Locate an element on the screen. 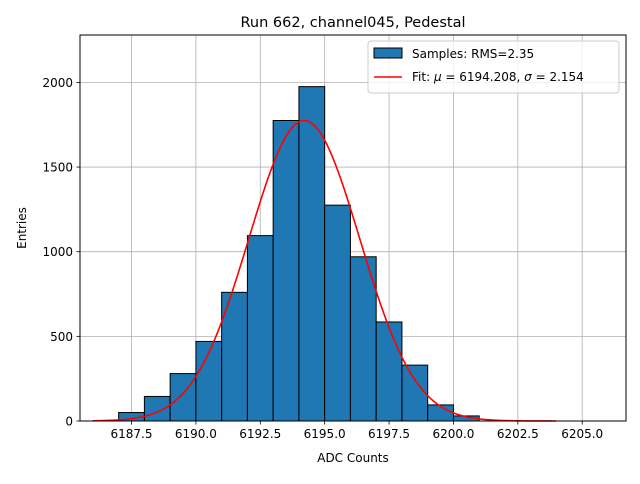 The width and height of the screenshot is (640, 484). legend-fit-mu-symbol: μ is located at coordinates (437, 77).